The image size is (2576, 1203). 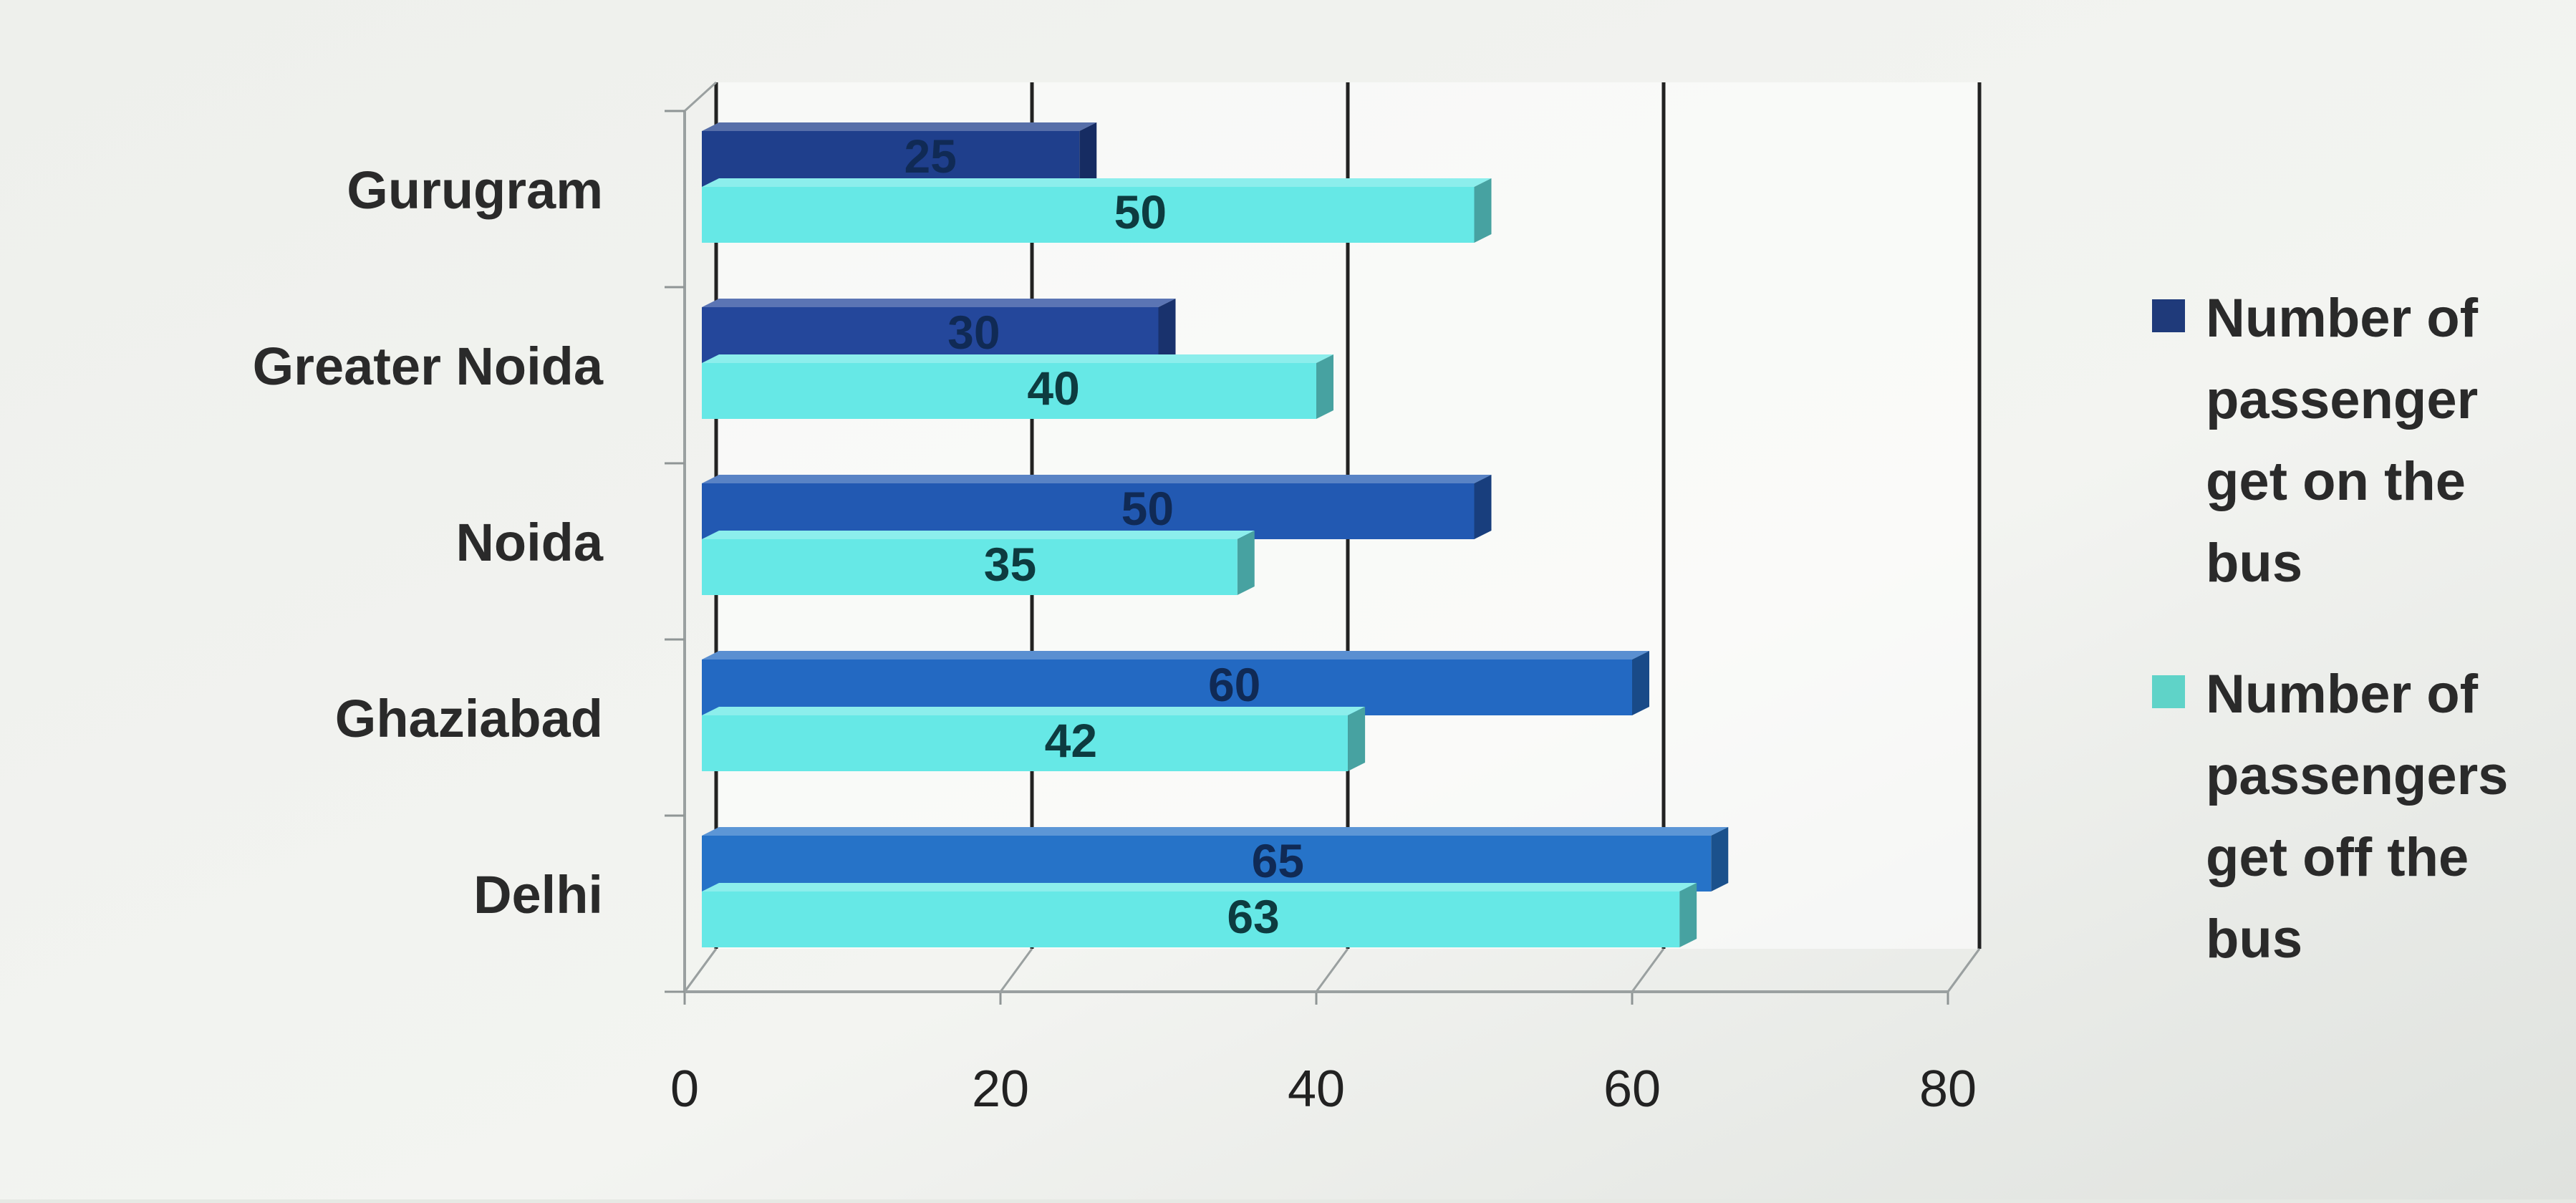 I want to click on data-label: 25, so click(x=930, y=156).